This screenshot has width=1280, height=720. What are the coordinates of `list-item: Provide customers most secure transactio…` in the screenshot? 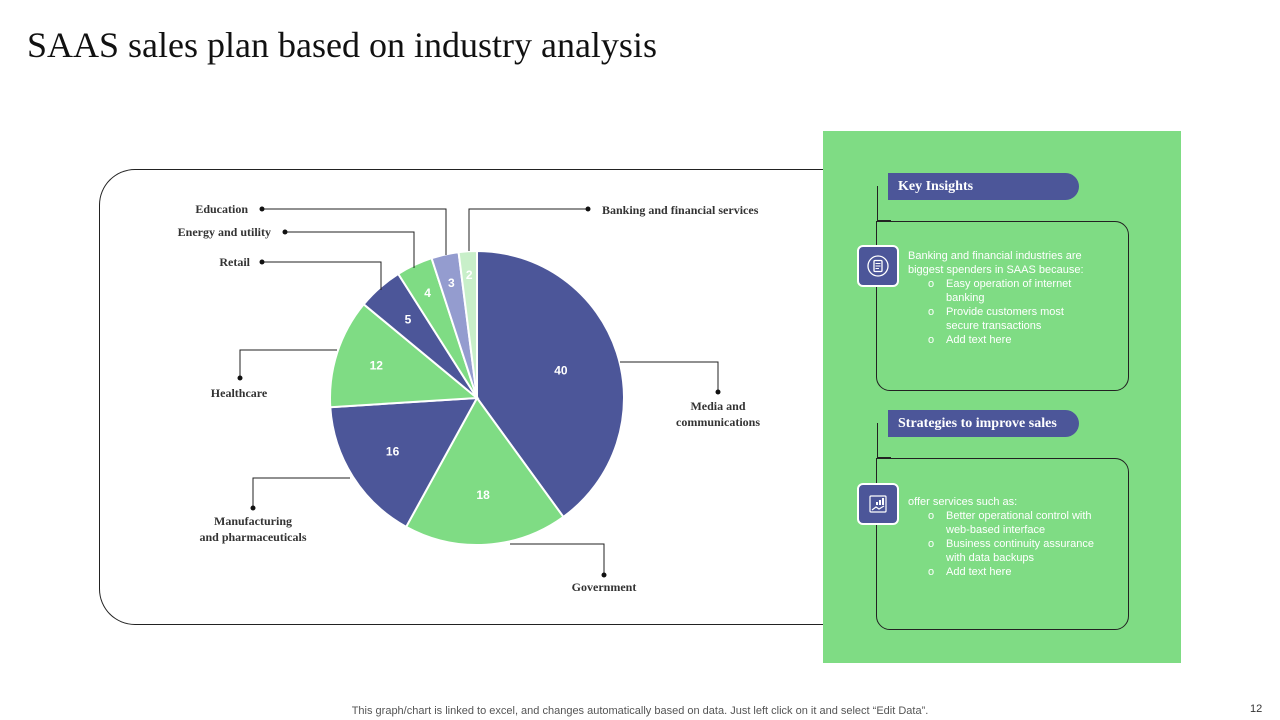 It's located at (1013, 319).